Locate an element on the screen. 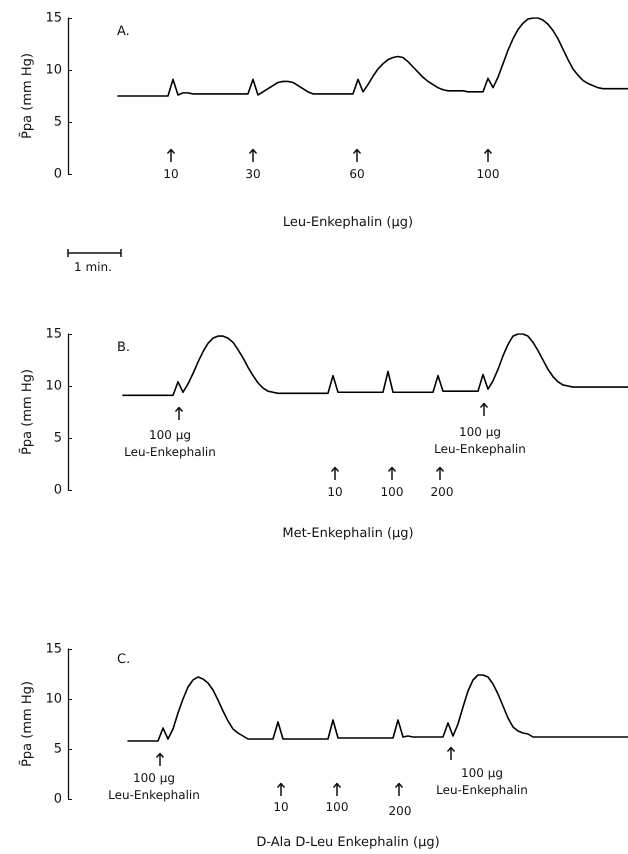 The width and height of the screenshot is (628, 854). annotation: 30 is located at coordinates (253, 174).